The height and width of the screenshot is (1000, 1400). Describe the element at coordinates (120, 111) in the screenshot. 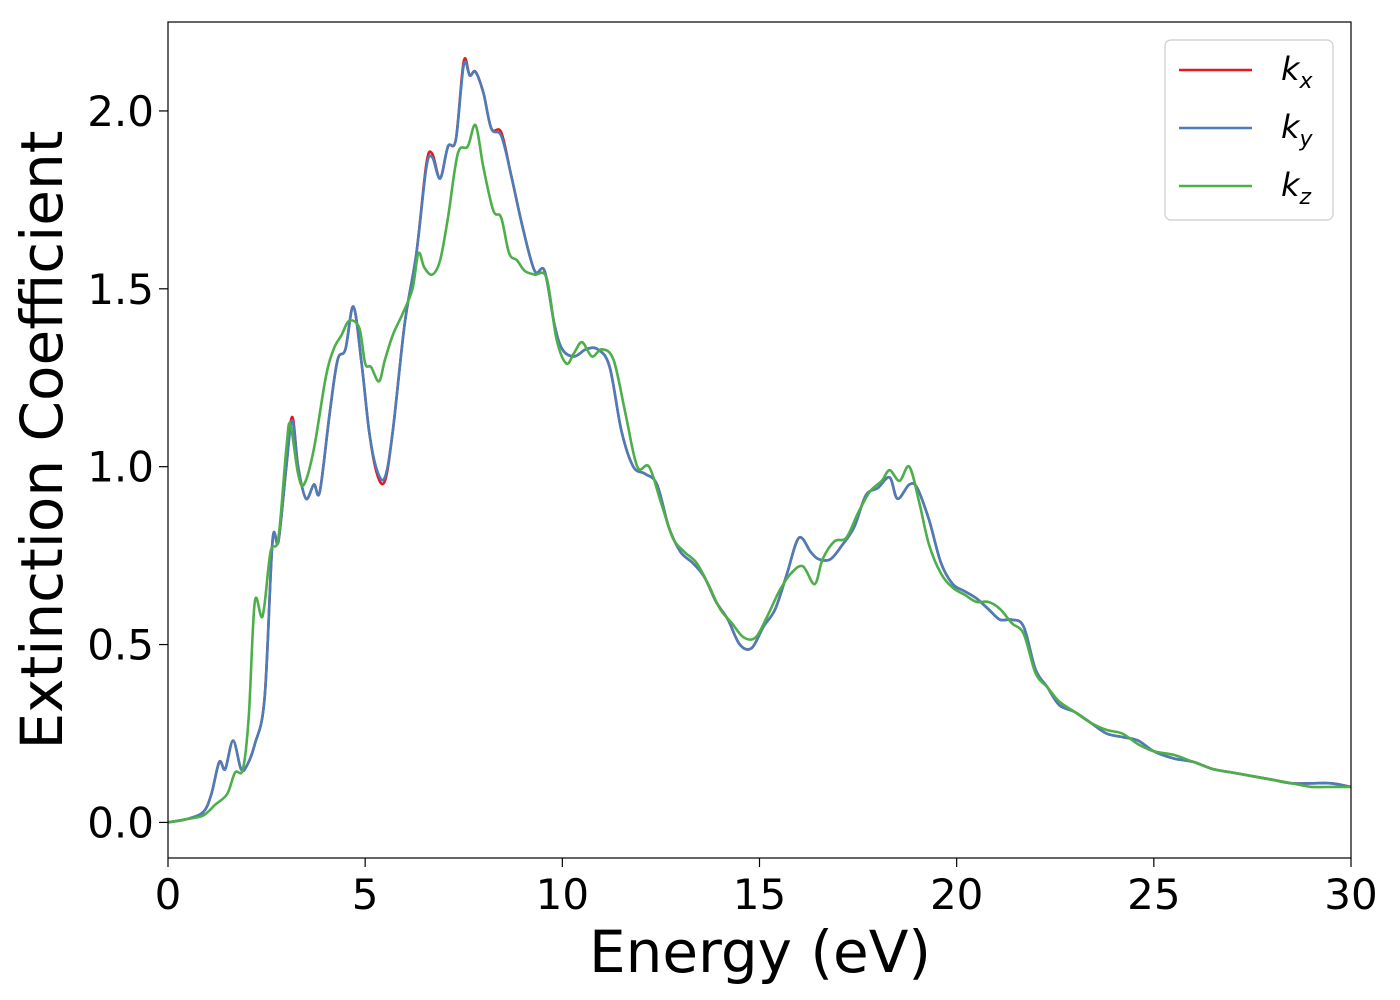

I see `y-tick-label: 2.0` at that location.